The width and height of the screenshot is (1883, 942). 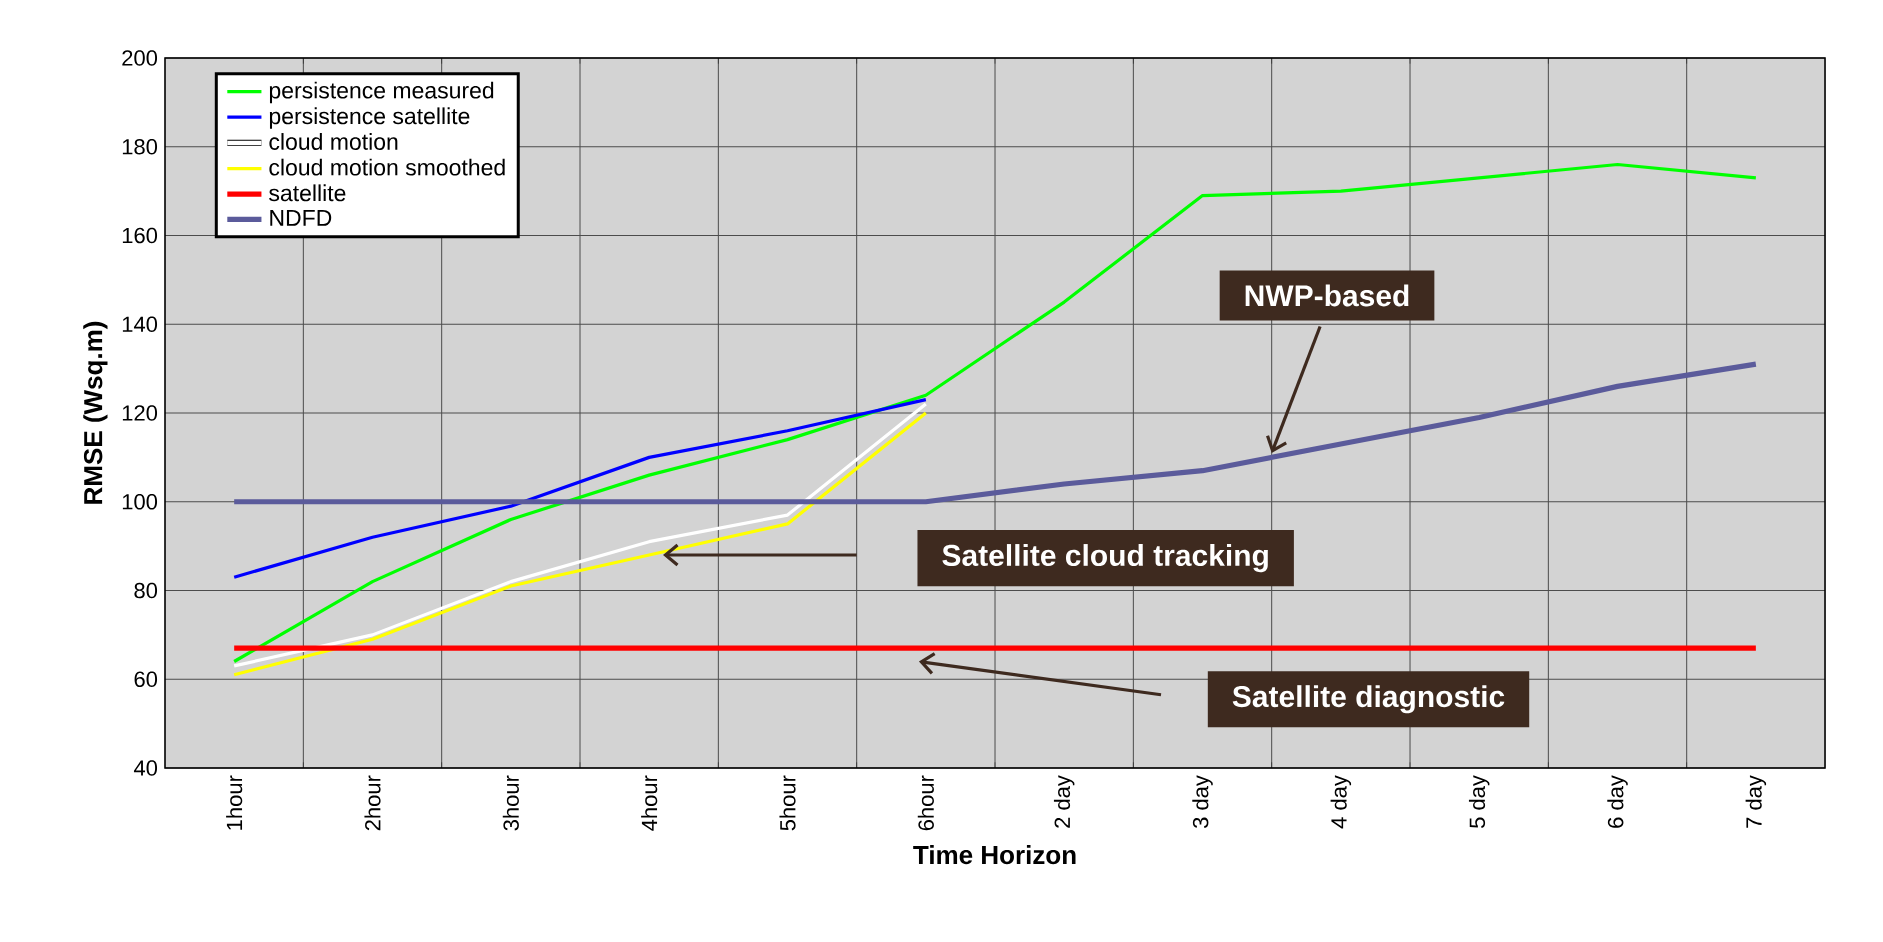 I want to click on x-tick-label: 3 day, so click(x=1202, y=802).